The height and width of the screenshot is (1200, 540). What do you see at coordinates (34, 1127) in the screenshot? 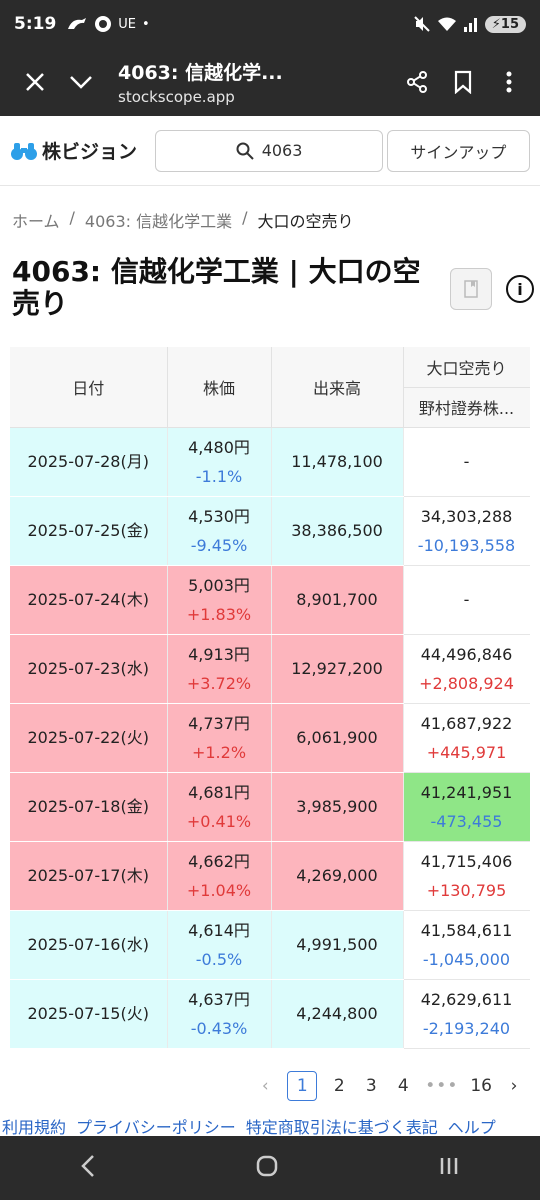
I see `footer-link-terms: 利用規約` at bounding box center [34, 1127].